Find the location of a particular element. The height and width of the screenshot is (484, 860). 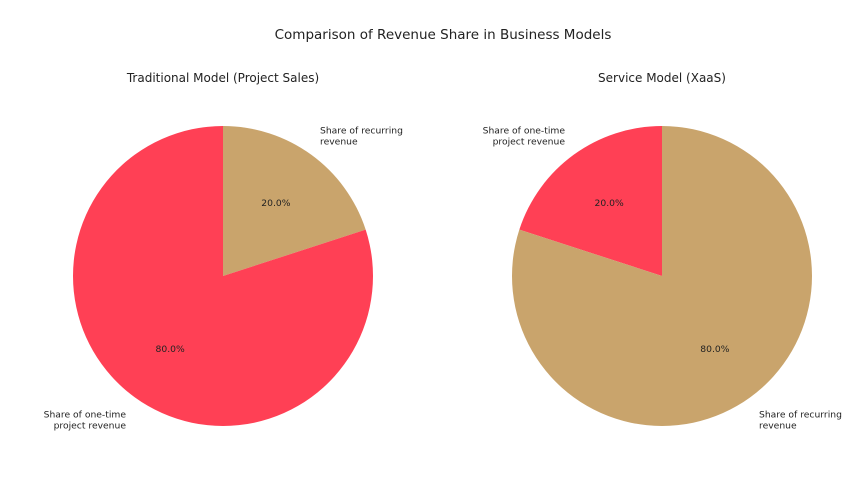

pie-slice-share-of-recurring-revenue is located at coordinates (294, 201).